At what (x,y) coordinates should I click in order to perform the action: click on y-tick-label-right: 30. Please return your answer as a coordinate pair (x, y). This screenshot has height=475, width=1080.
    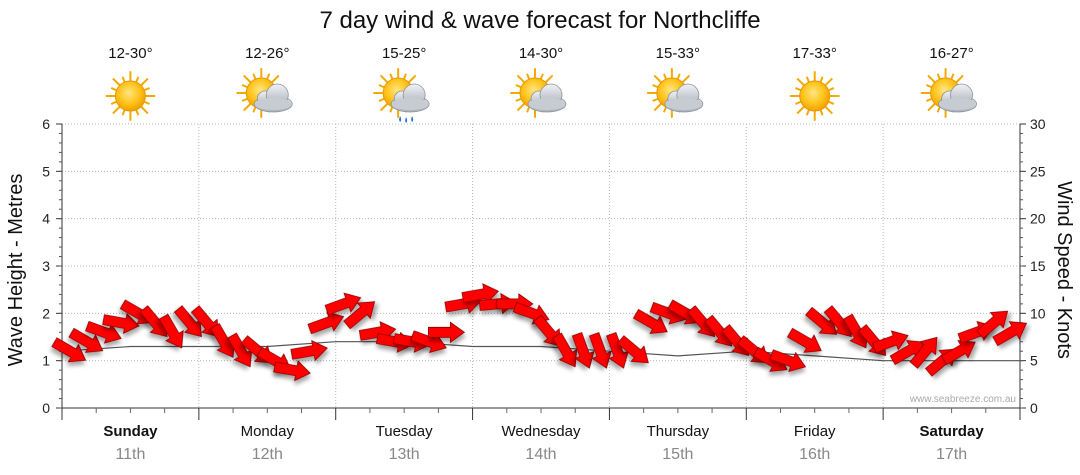
    Looking at the image, I should click on (1038, 124).